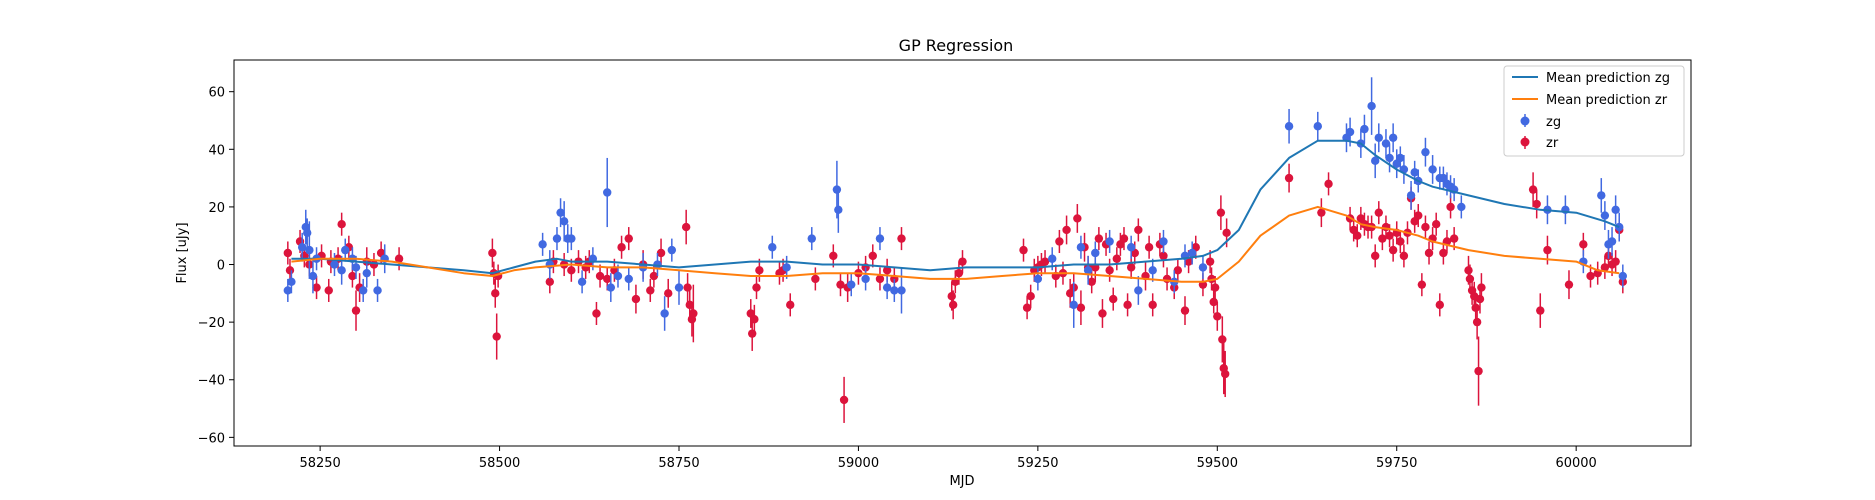 This screenshot has height=500, width=1875. What do you see at coordinates (961, 481) in the screenshot?
I see `x-axis-label: MJD` at bounding box center [961, 481].